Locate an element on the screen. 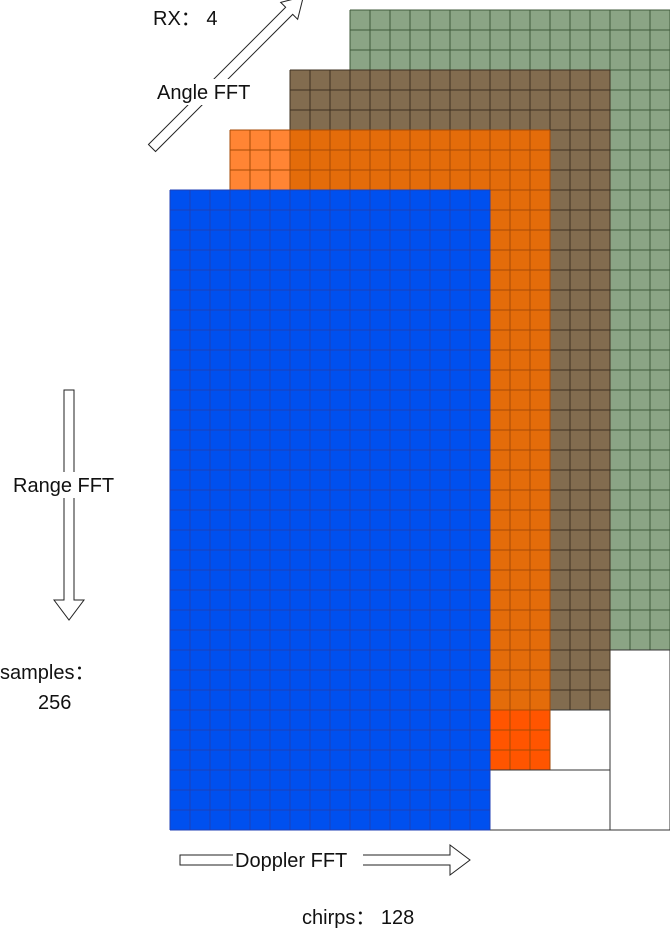 The width and height of the screenshot is (670, 930). chirps-label: chirps： 128 is located at coordinates (358, 918).